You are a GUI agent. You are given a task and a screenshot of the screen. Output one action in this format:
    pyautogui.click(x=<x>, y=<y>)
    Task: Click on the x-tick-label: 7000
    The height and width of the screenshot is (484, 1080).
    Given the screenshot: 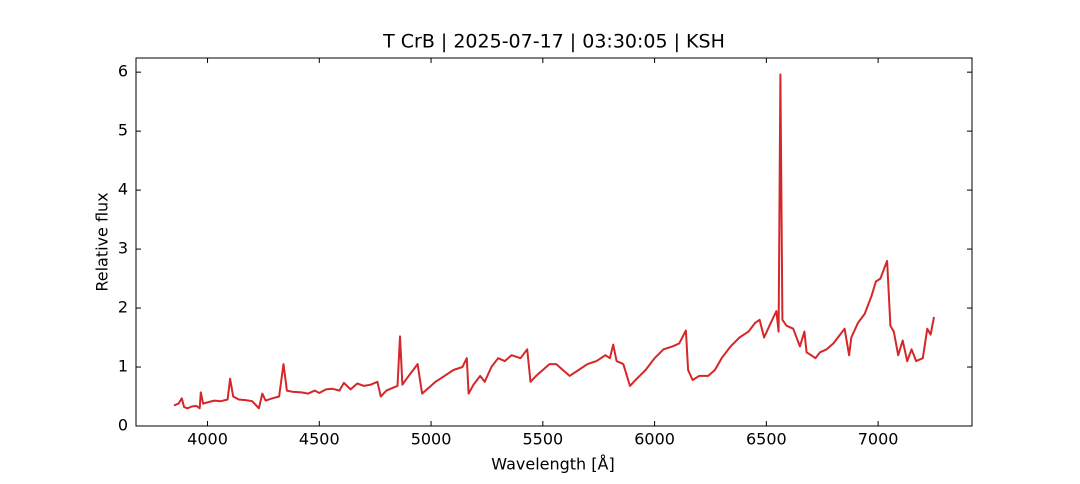 What is the action you would take?
    pyautogui.click(x=878, y=439)
    